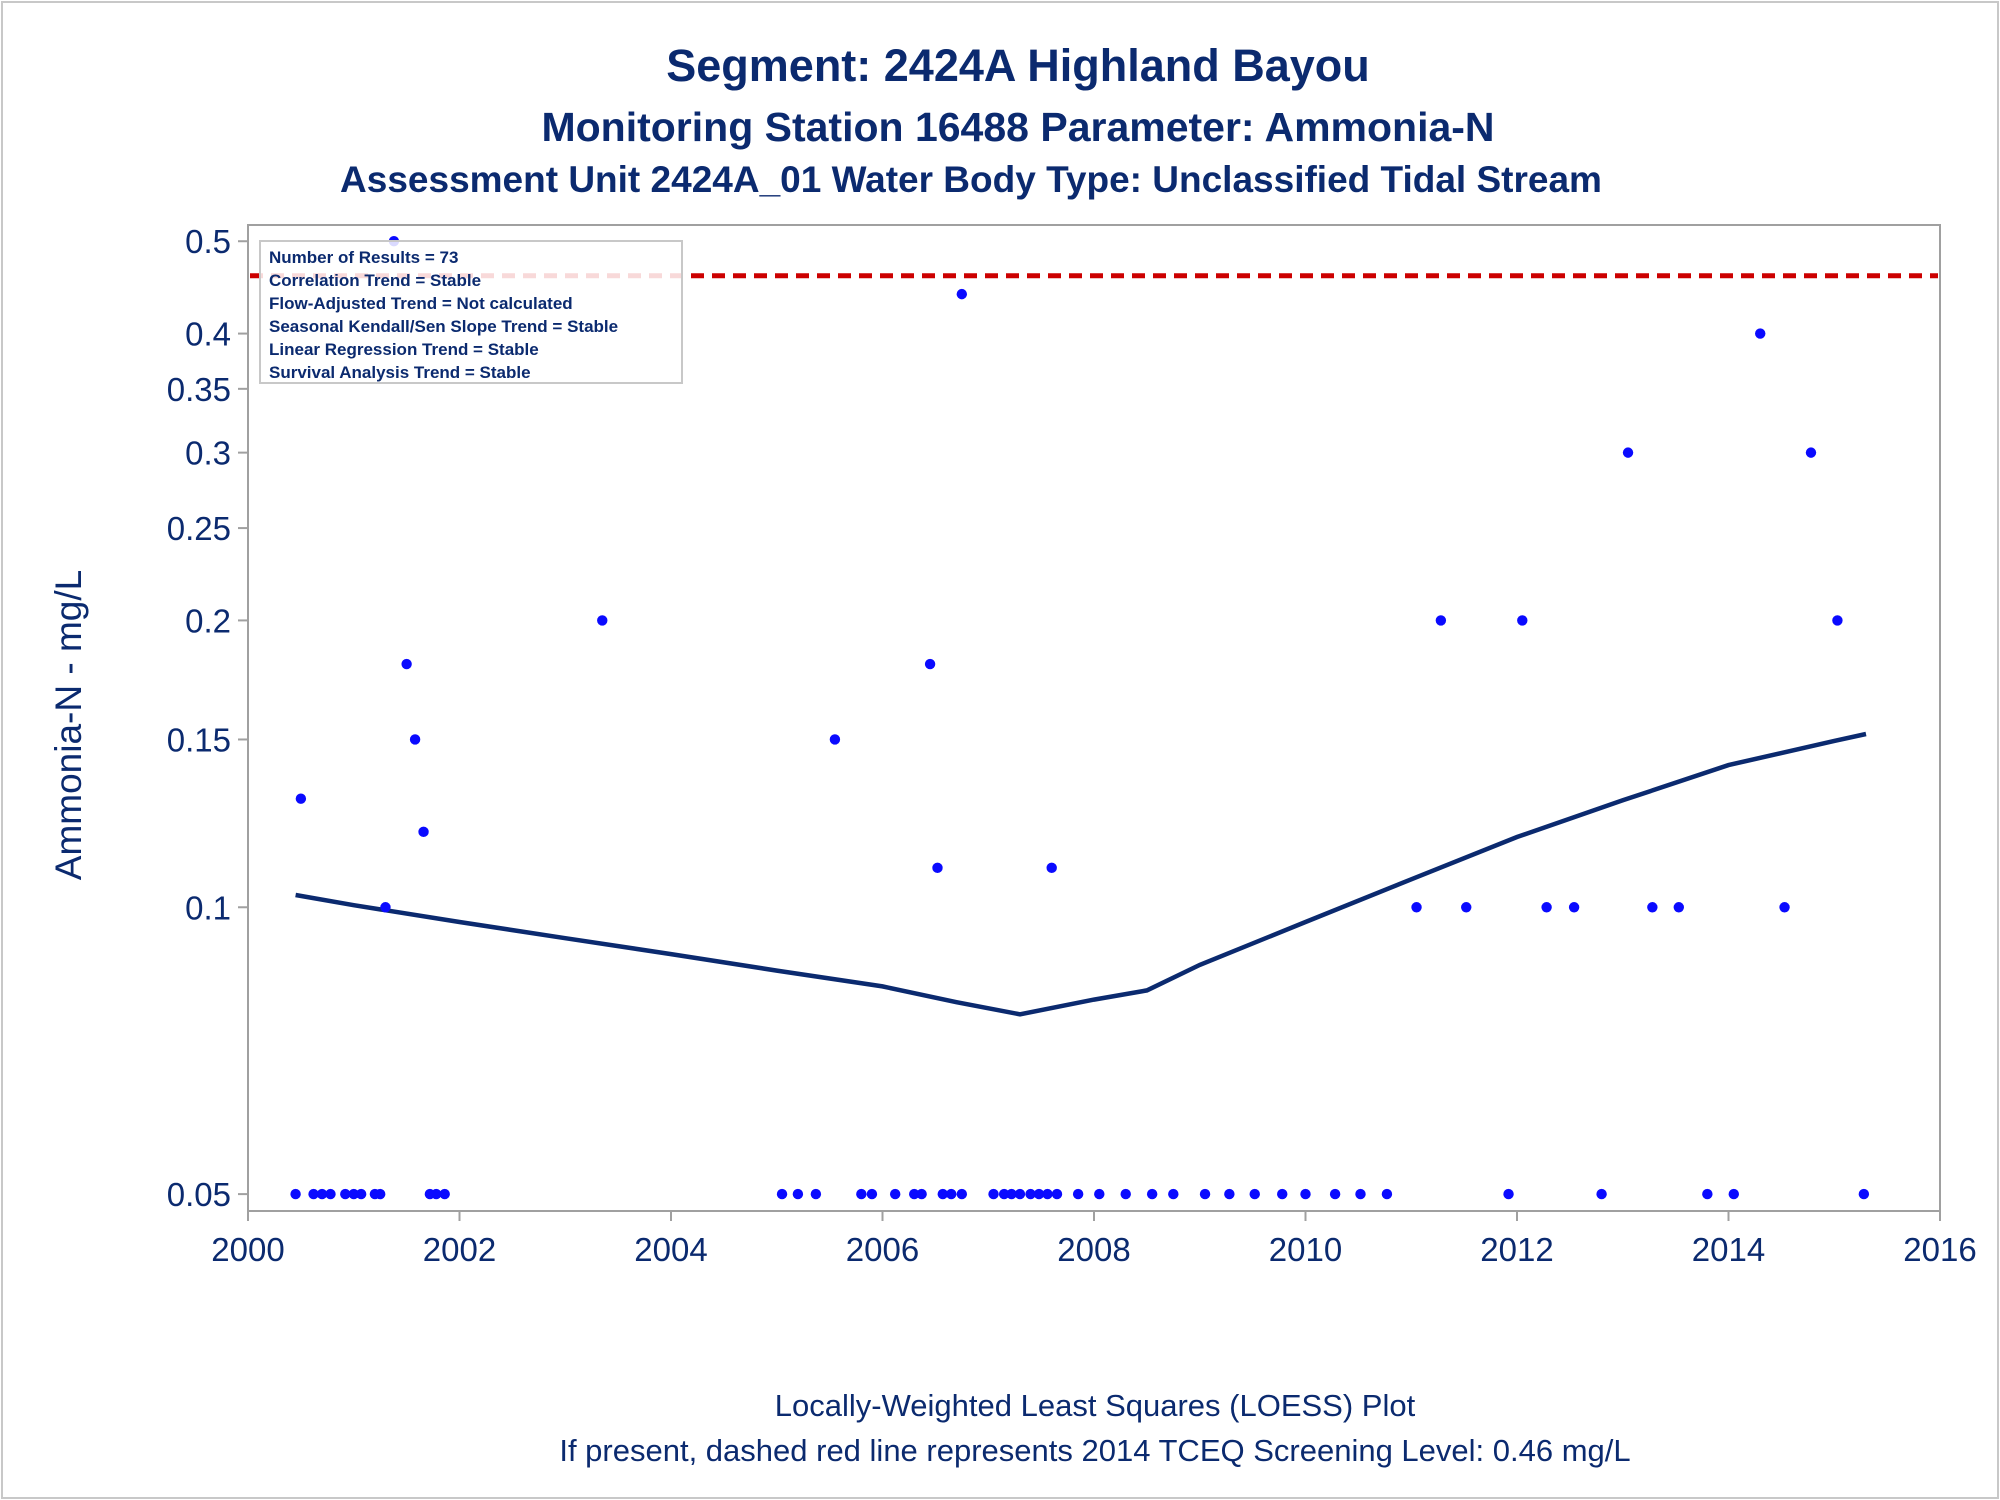  I want to click on loess-curve, so click(1081, 874).